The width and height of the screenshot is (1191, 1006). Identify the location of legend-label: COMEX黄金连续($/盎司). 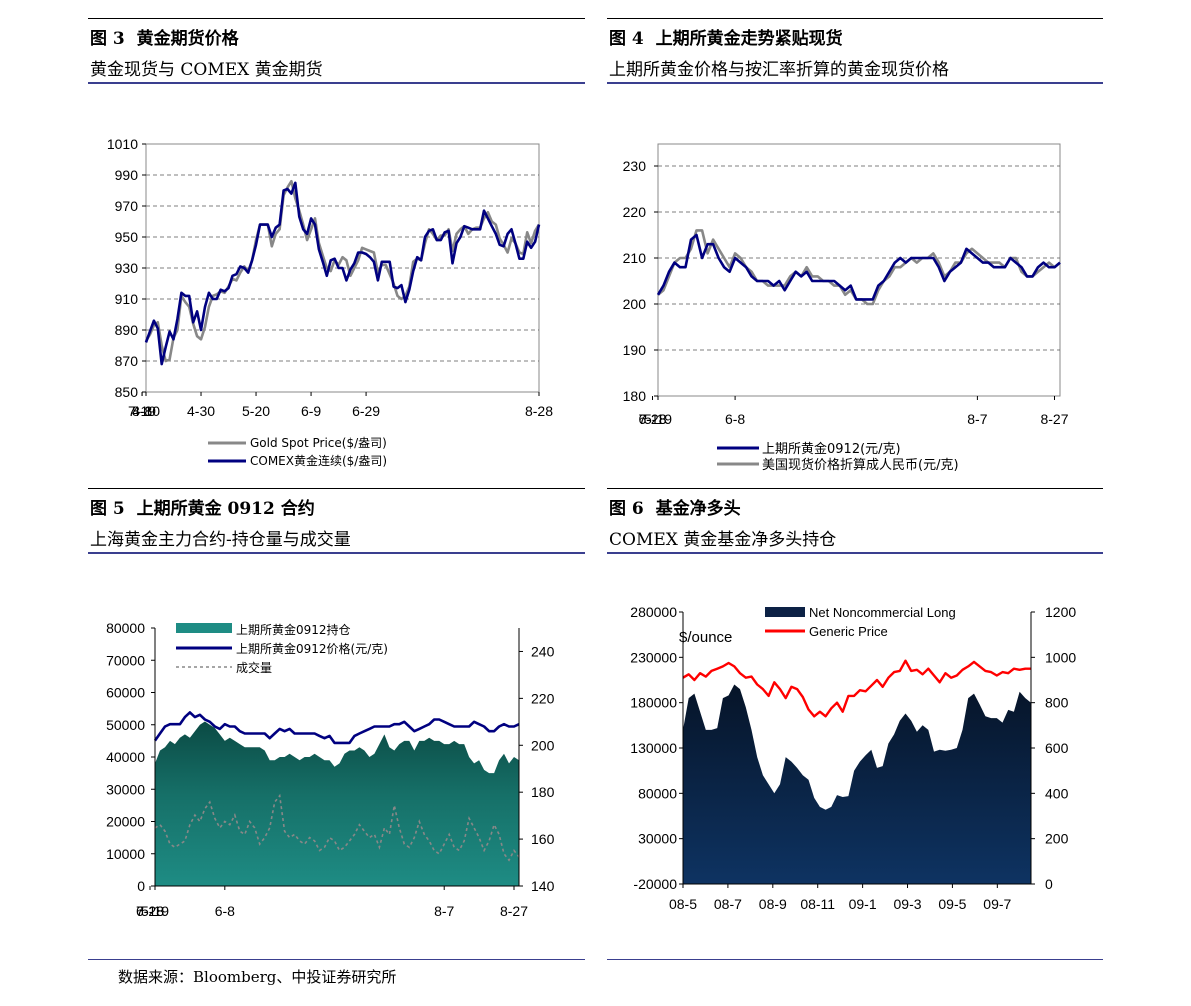
(318, 460).